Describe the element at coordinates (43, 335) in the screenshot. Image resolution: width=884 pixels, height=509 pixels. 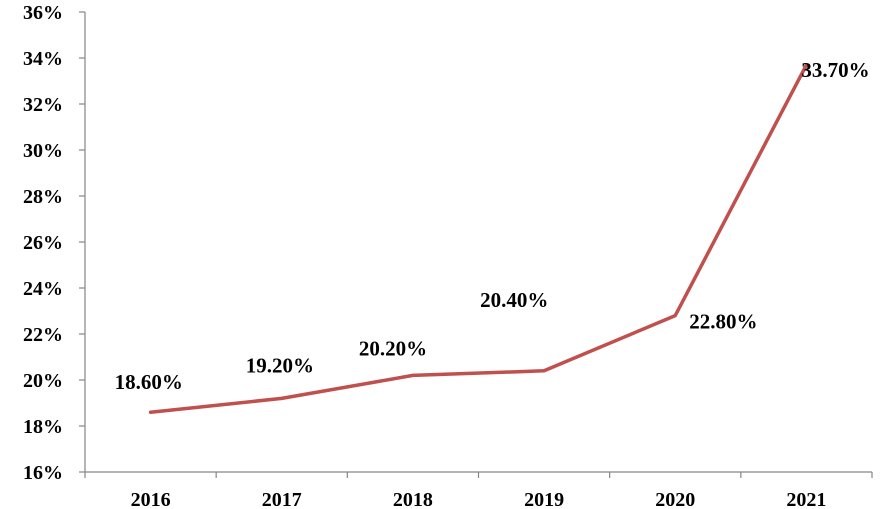
I see `y-tick-label: 22%` at that location.